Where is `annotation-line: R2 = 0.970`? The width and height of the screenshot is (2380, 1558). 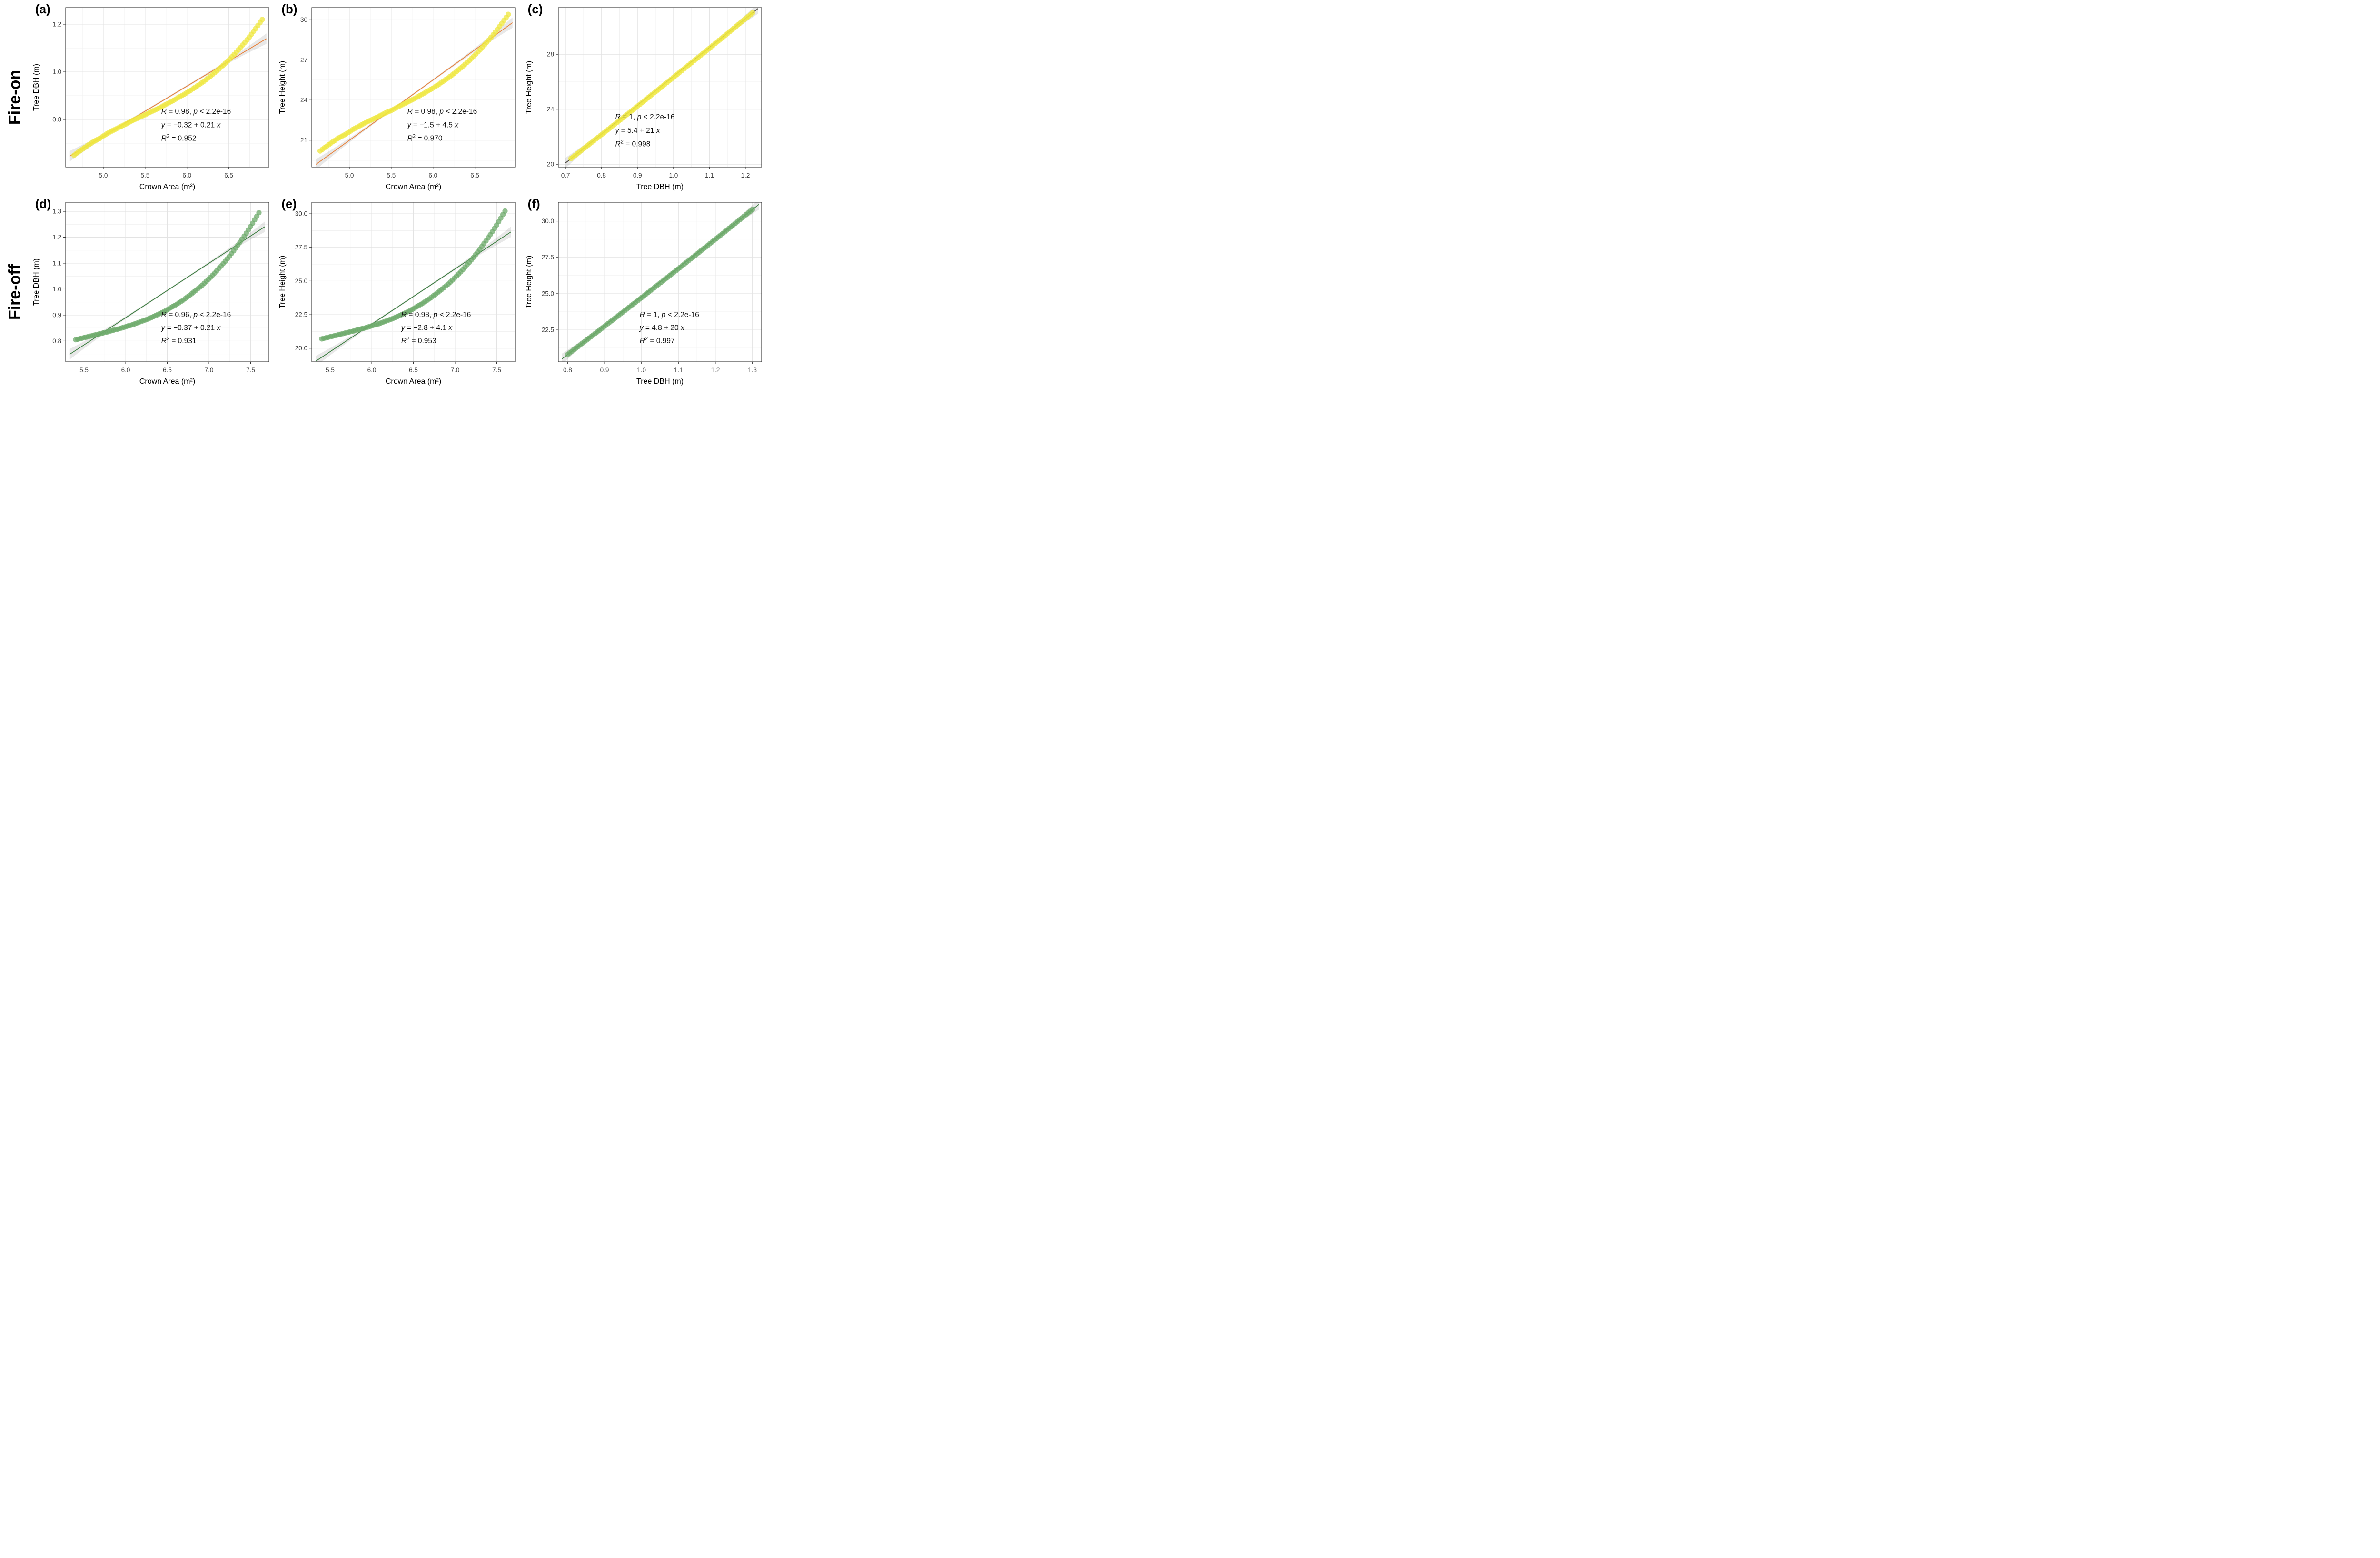 annotation-line: R2 = 0.970 is located at coordinates (425, 138).